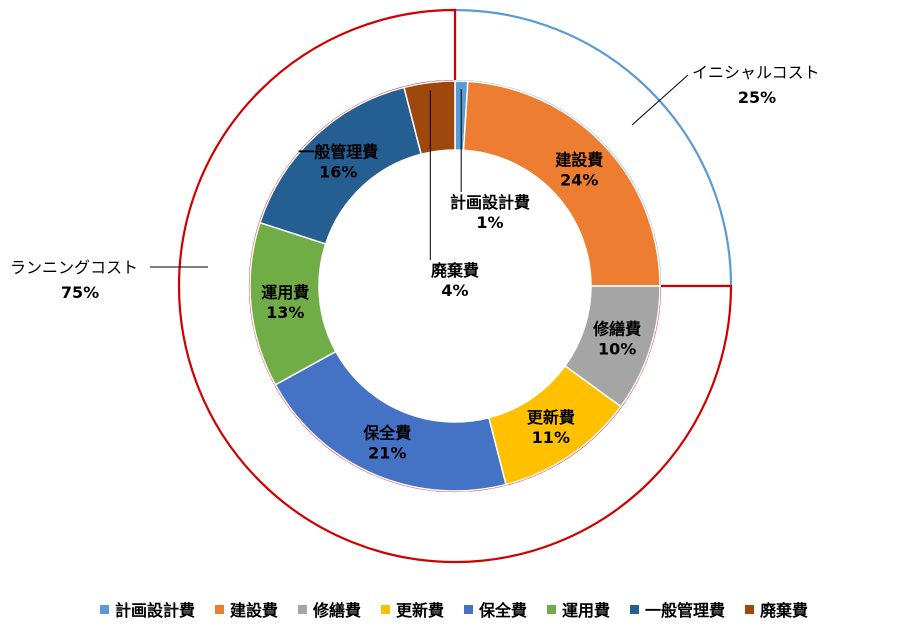 Image resolution: width=908 pixels, height=629 pixels. I want to click on outer-label-value-1: 25%, so click(757, 97).